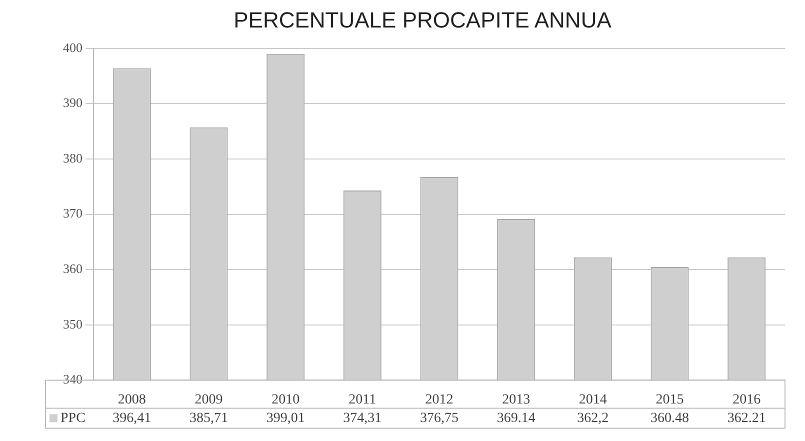 The height and width of the screenshot is (441, 805). What do you see at coordinates (423, 19) in the screenshot?
I see `chart-title: PERCENTUALE PROCAPITE ANNUA` at bounding box center [423, 19].